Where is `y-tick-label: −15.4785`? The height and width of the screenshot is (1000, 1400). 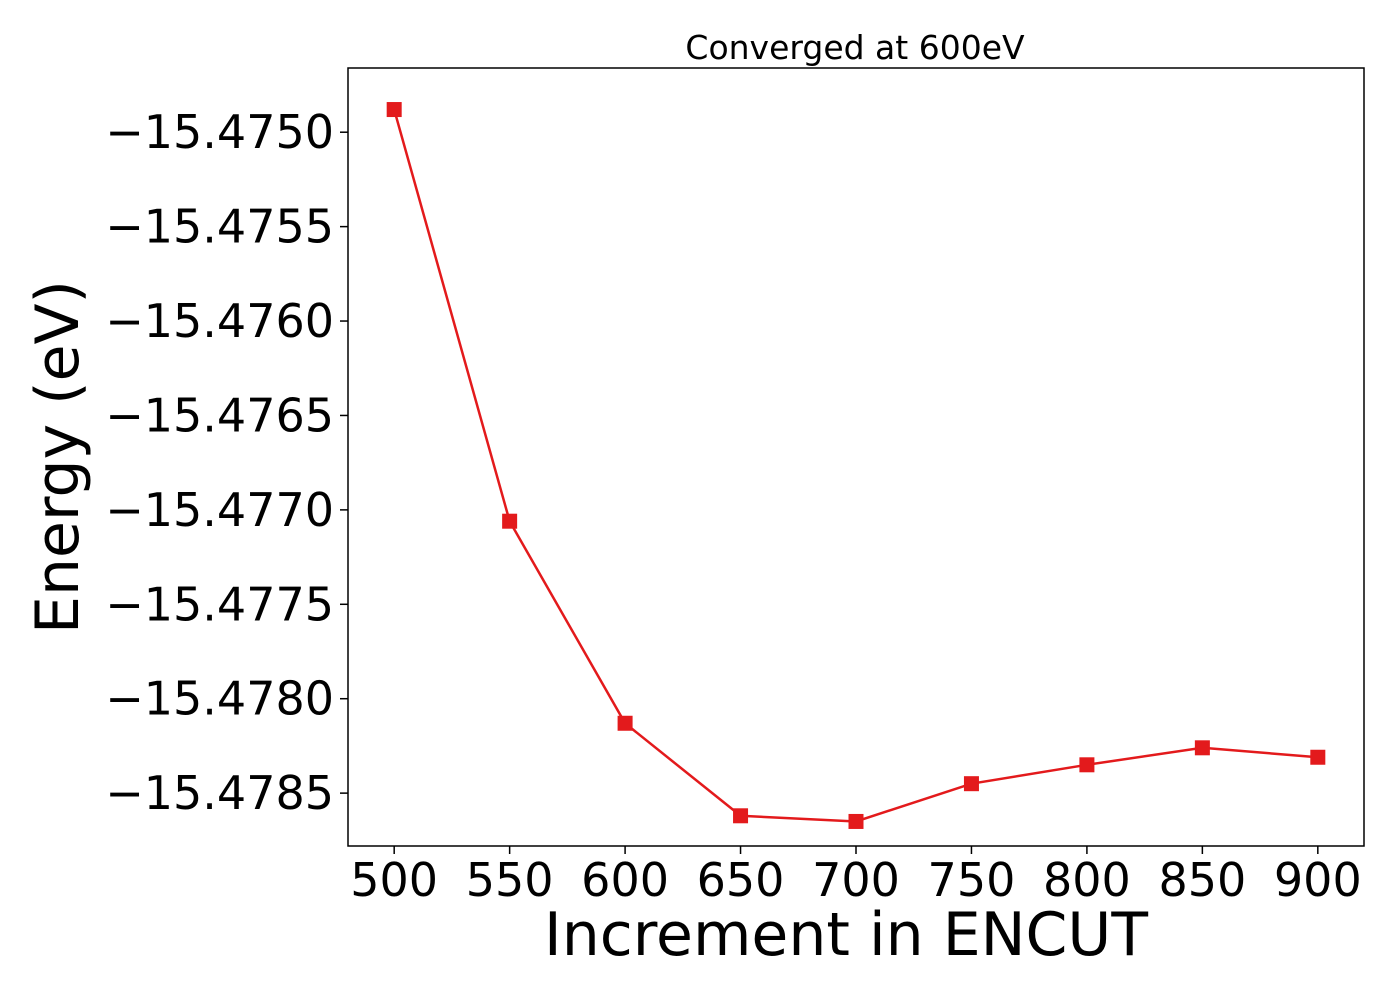
y-tick-label: −15.4785 is located at coordinates (219, 793).